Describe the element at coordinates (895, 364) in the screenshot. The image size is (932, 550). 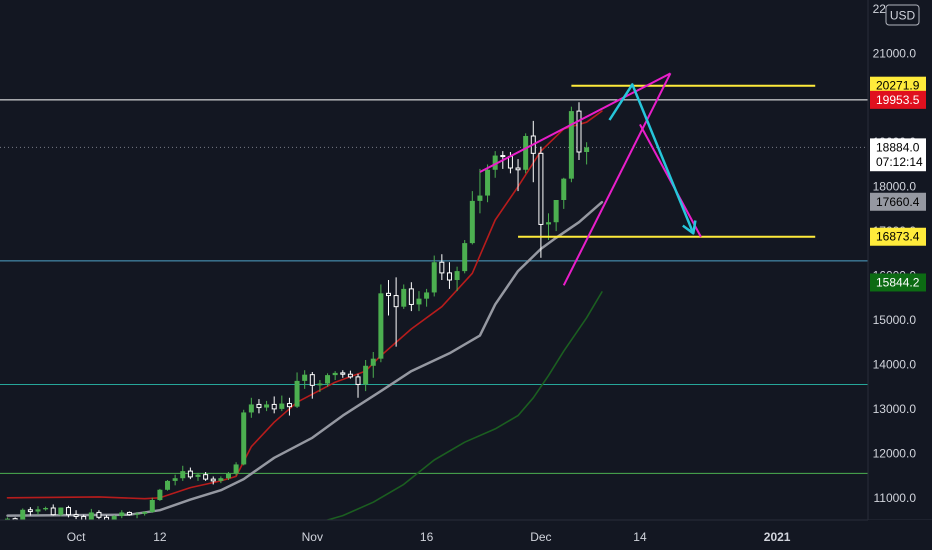
I see `y-tick-label: 14000.0` at that location.